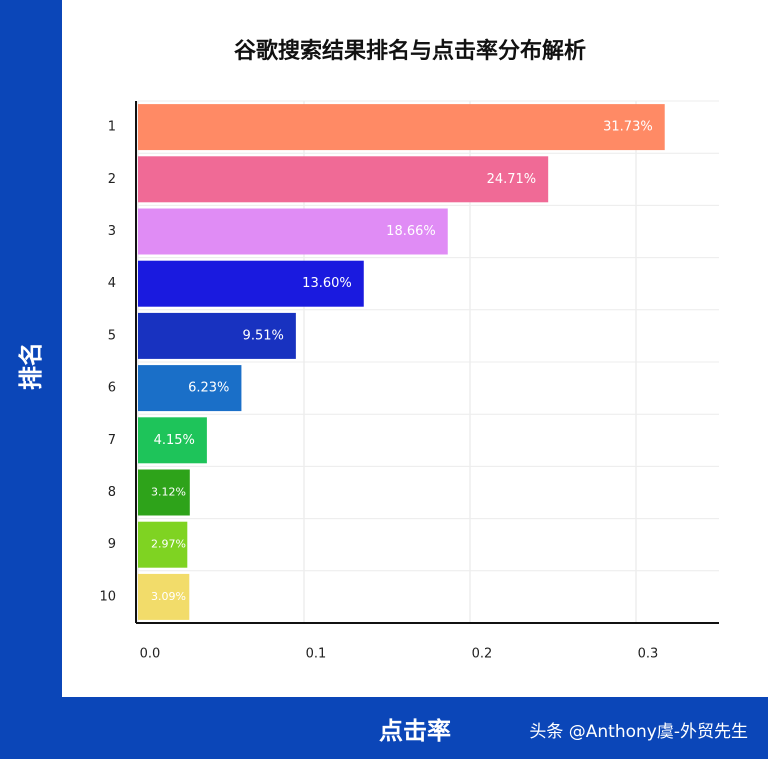 This screenshot has width=768, height=759. Describe the element at coordinates (112, 179) in the screenshot. I see `y-tick-label: 2` at that location.